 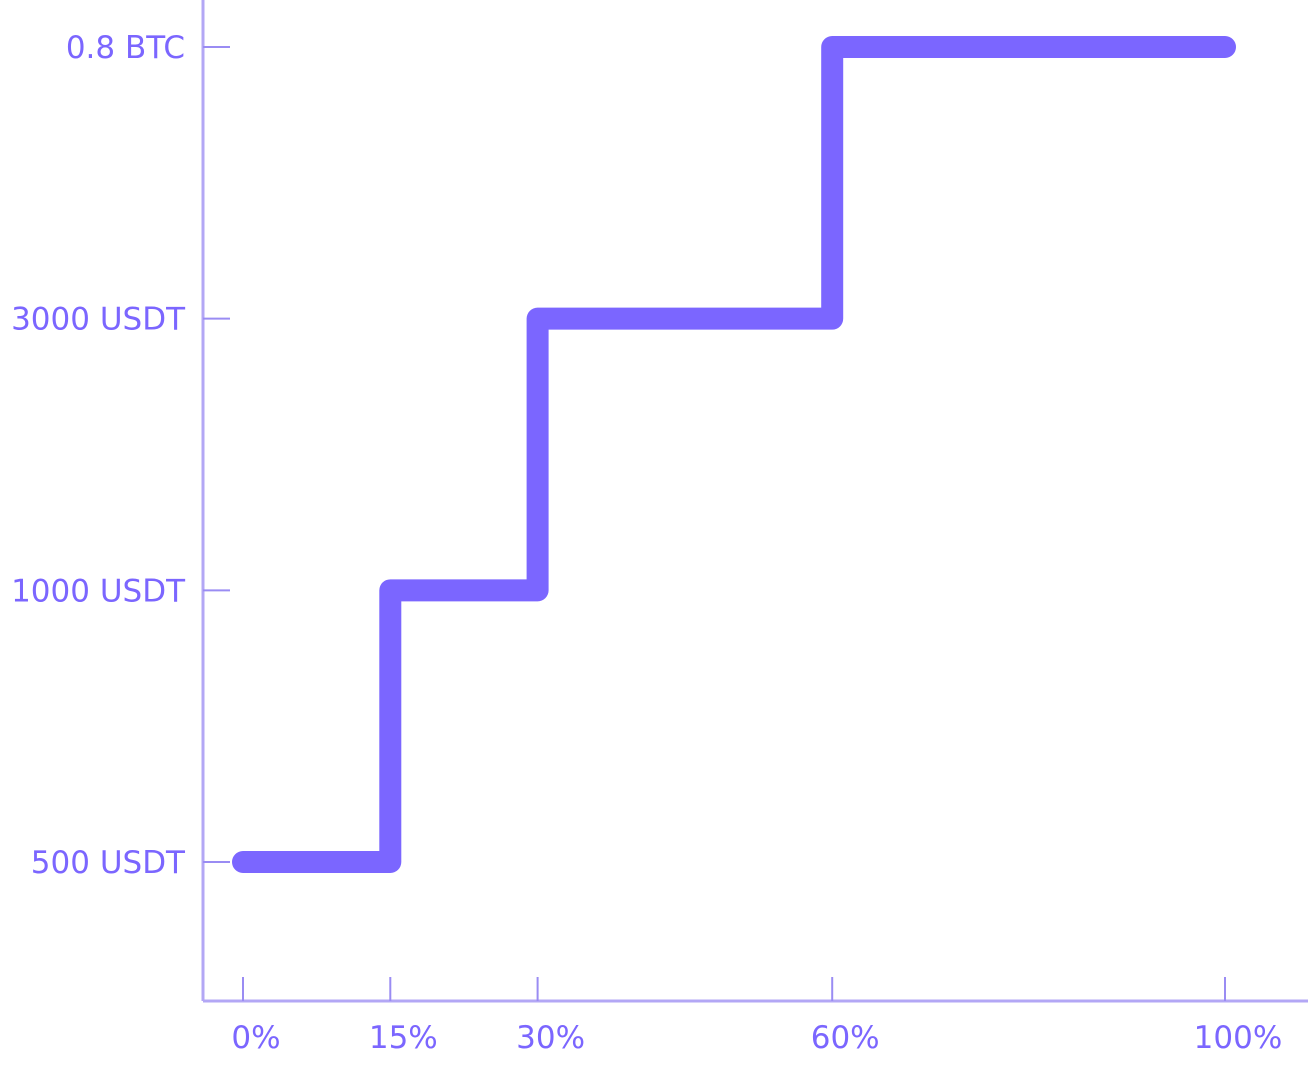 What do you see at coordinates (125, 48) in the screenshot?
I see `y-tick-label: 0.8 BTC` at bounding box center [125, 48].